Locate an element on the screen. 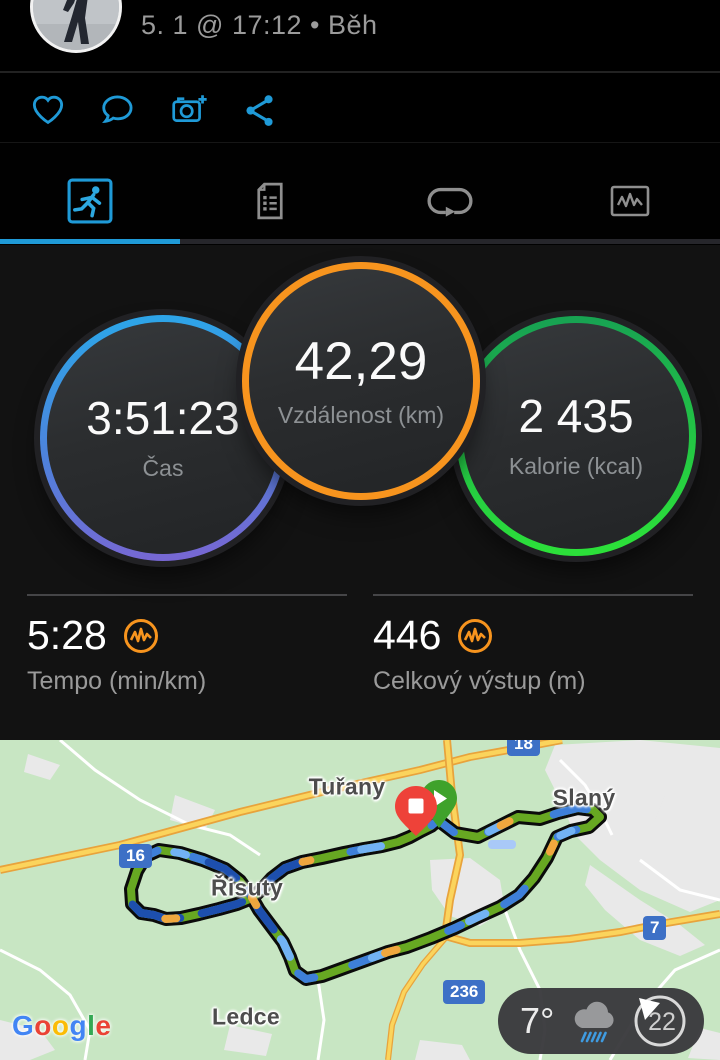  map-label-turany: Tuřany is located at coordinates (347, 786).